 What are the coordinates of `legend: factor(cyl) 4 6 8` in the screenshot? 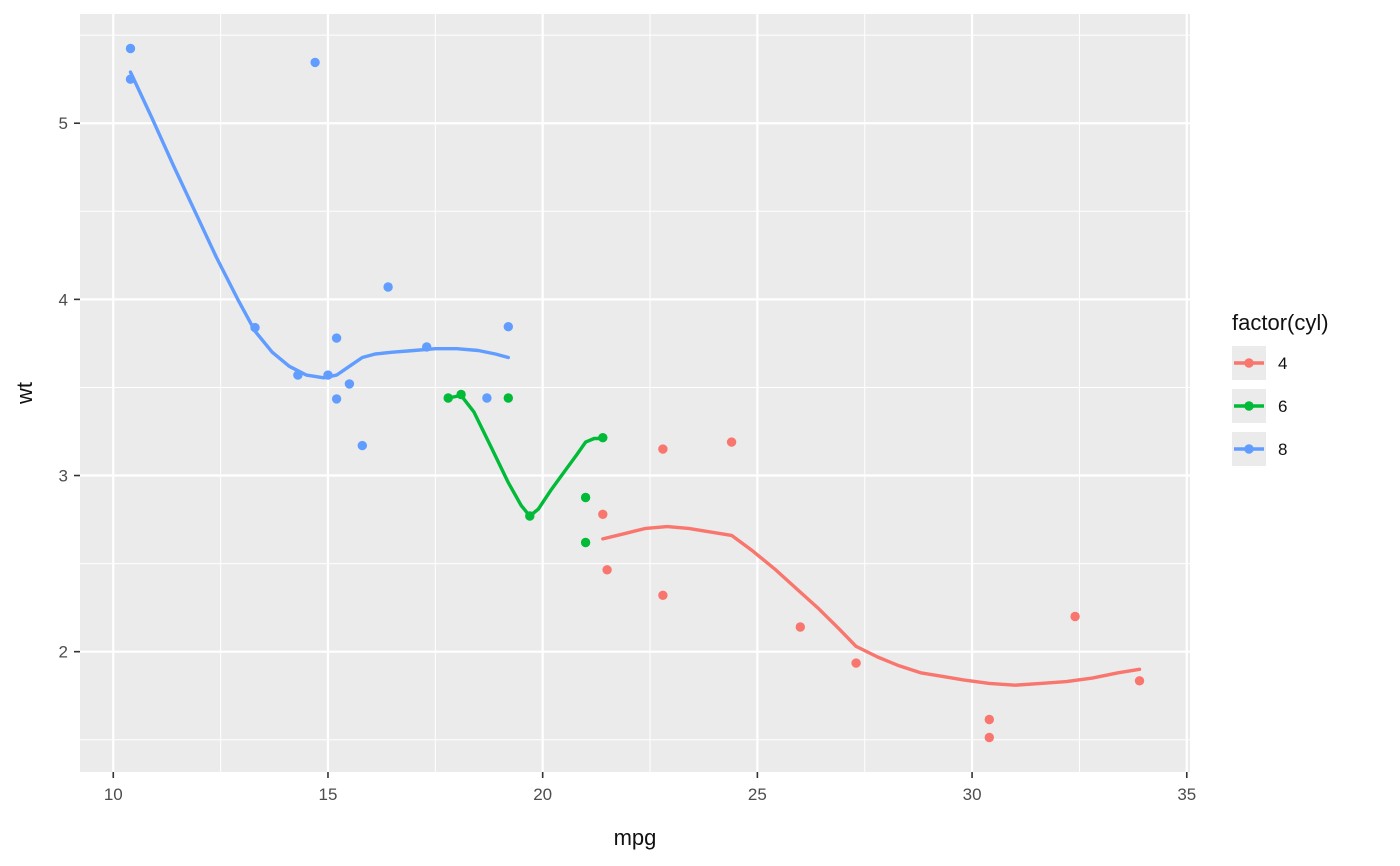 It's located at (1280, 388).